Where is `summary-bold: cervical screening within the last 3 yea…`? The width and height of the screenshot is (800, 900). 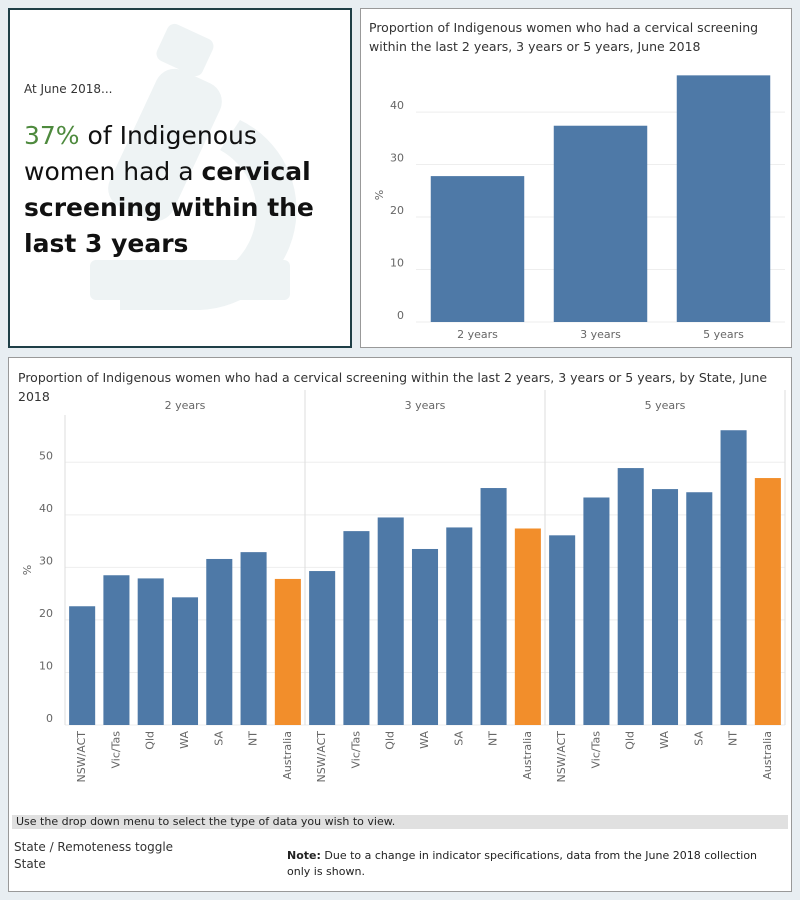
summary-bold: cervical screening within the last 3 yea… is located at coordinates (169, 207).